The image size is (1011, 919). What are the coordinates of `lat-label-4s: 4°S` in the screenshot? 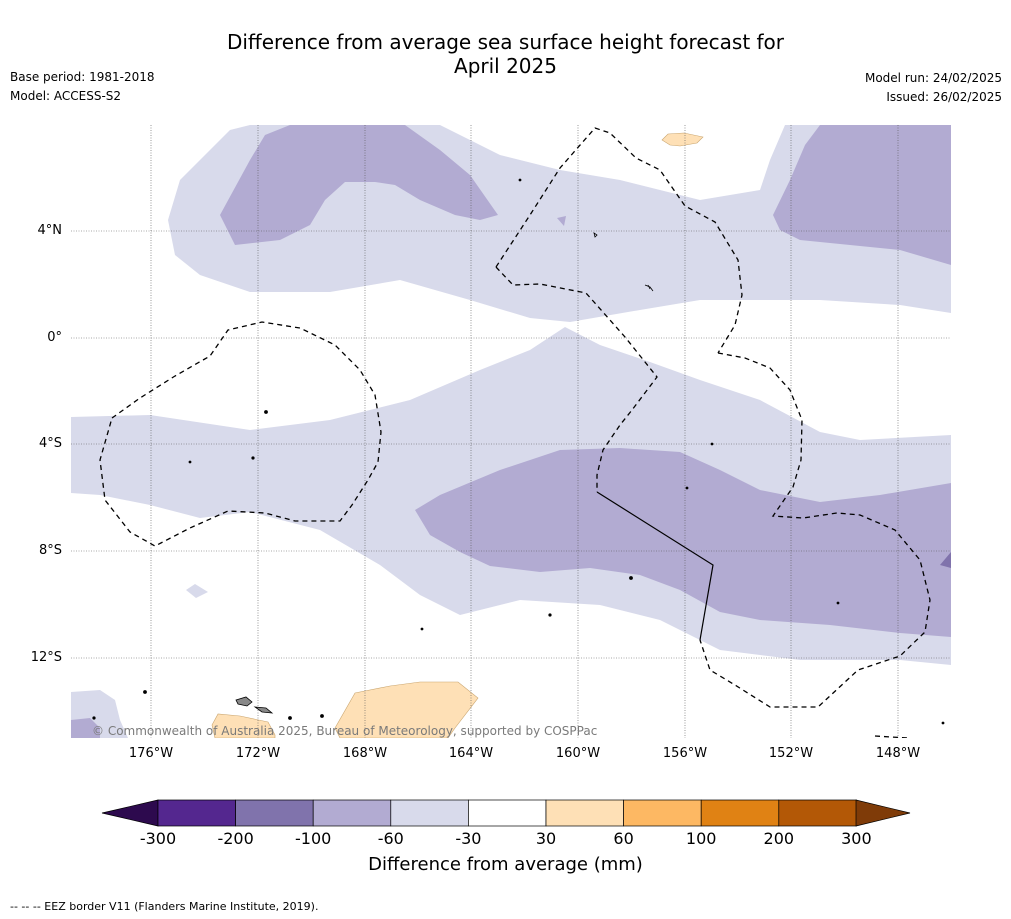 It's located at (50, 443).